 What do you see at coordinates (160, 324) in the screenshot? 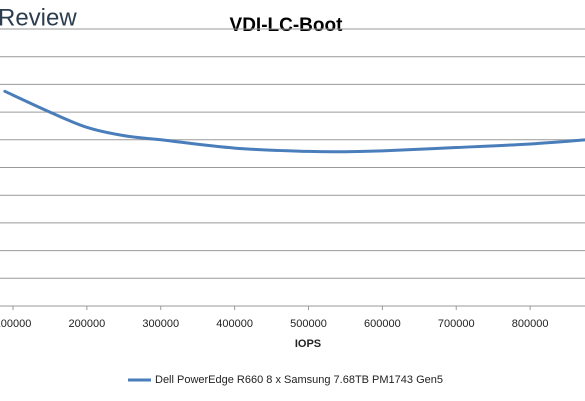
I see `x-tick-label: 300000` at bounding box center [160, 324].